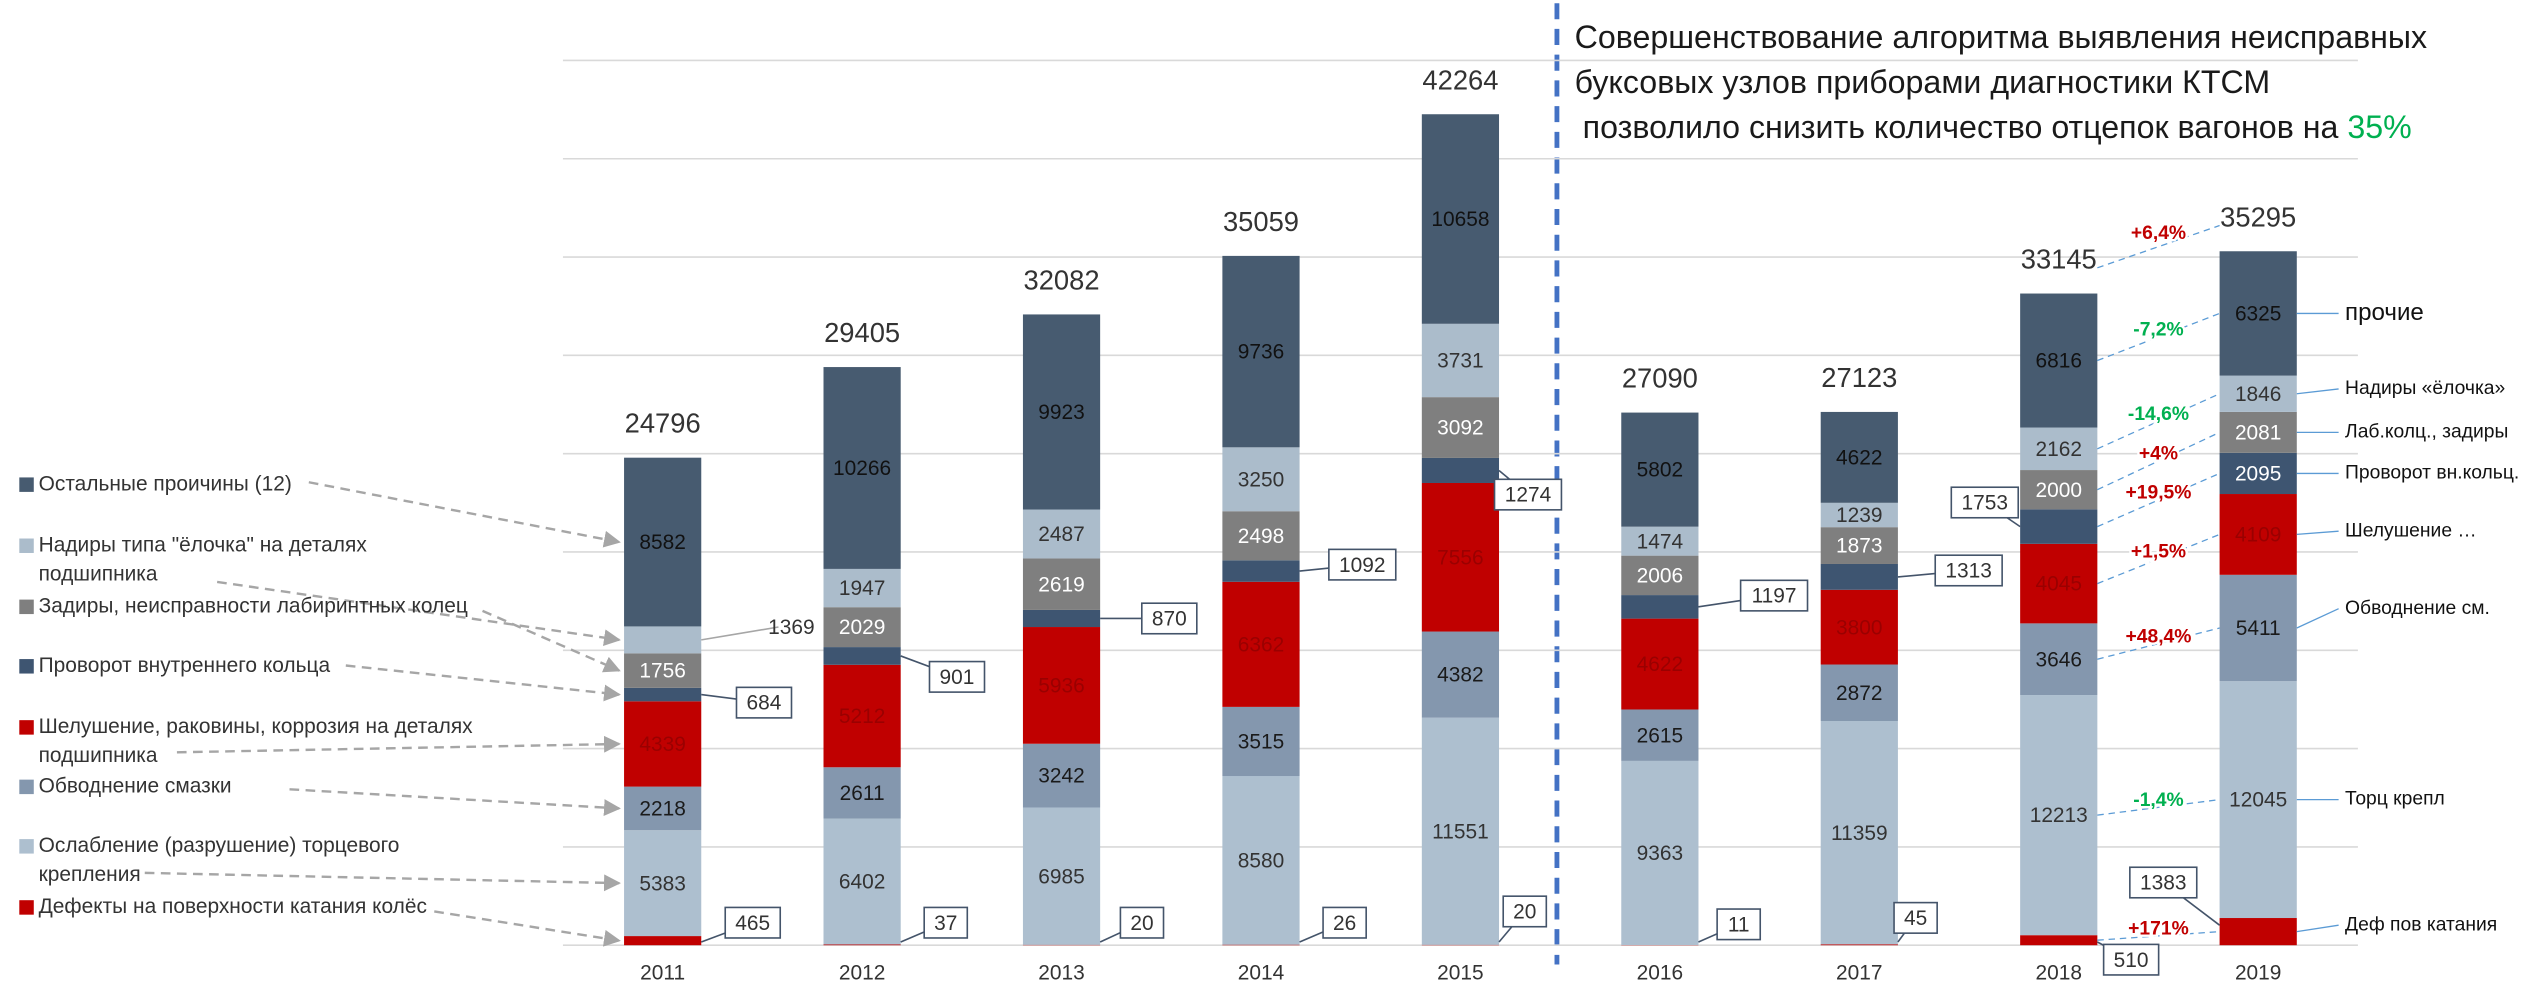  I want to click on callout-label: 11, so click(1739, 924).